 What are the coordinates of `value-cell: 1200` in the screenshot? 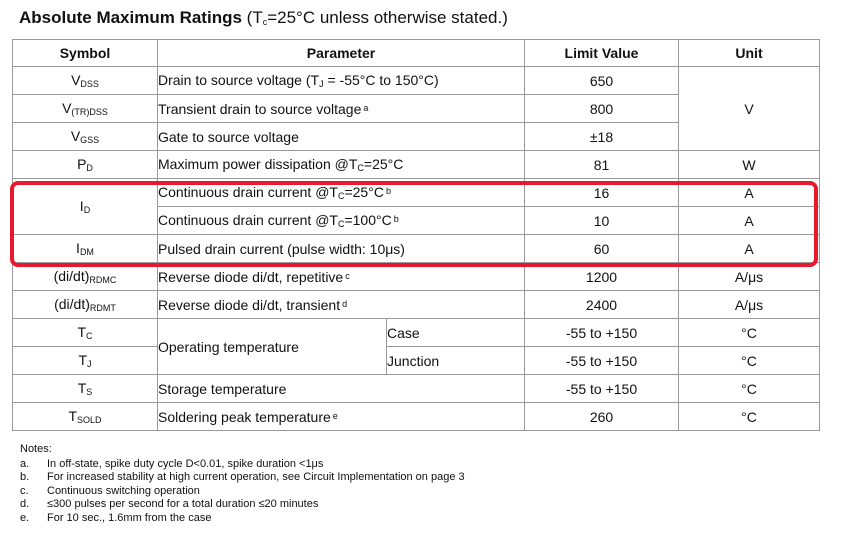 It's located at (601, 276).